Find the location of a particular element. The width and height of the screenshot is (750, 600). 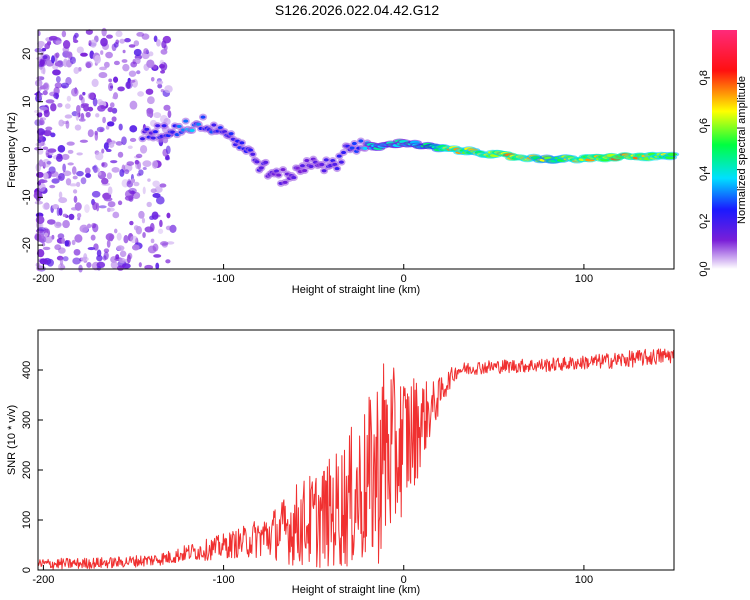

snr-x-ticks: -200 -100 0 100 is located at coordinates (312, 575).